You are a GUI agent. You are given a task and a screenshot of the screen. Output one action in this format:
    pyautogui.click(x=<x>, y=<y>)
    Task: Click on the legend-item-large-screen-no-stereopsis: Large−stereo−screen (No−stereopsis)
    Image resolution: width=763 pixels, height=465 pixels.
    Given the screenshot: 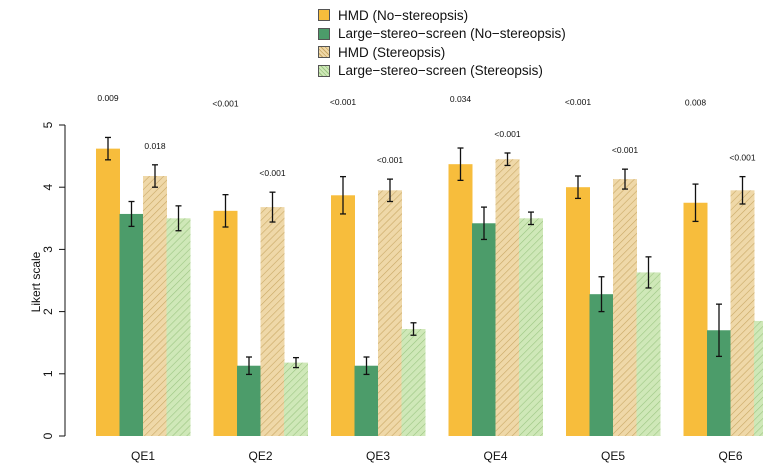 What is the action you would take?
    pyautogui.click(x=442, y=34)
    